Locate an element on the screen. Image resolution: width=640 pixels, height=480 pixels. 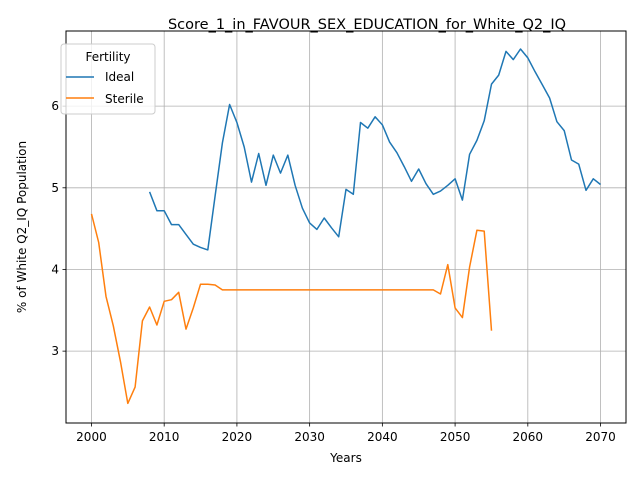
y-tick-label: 6 is located at coordinates (55, 106).